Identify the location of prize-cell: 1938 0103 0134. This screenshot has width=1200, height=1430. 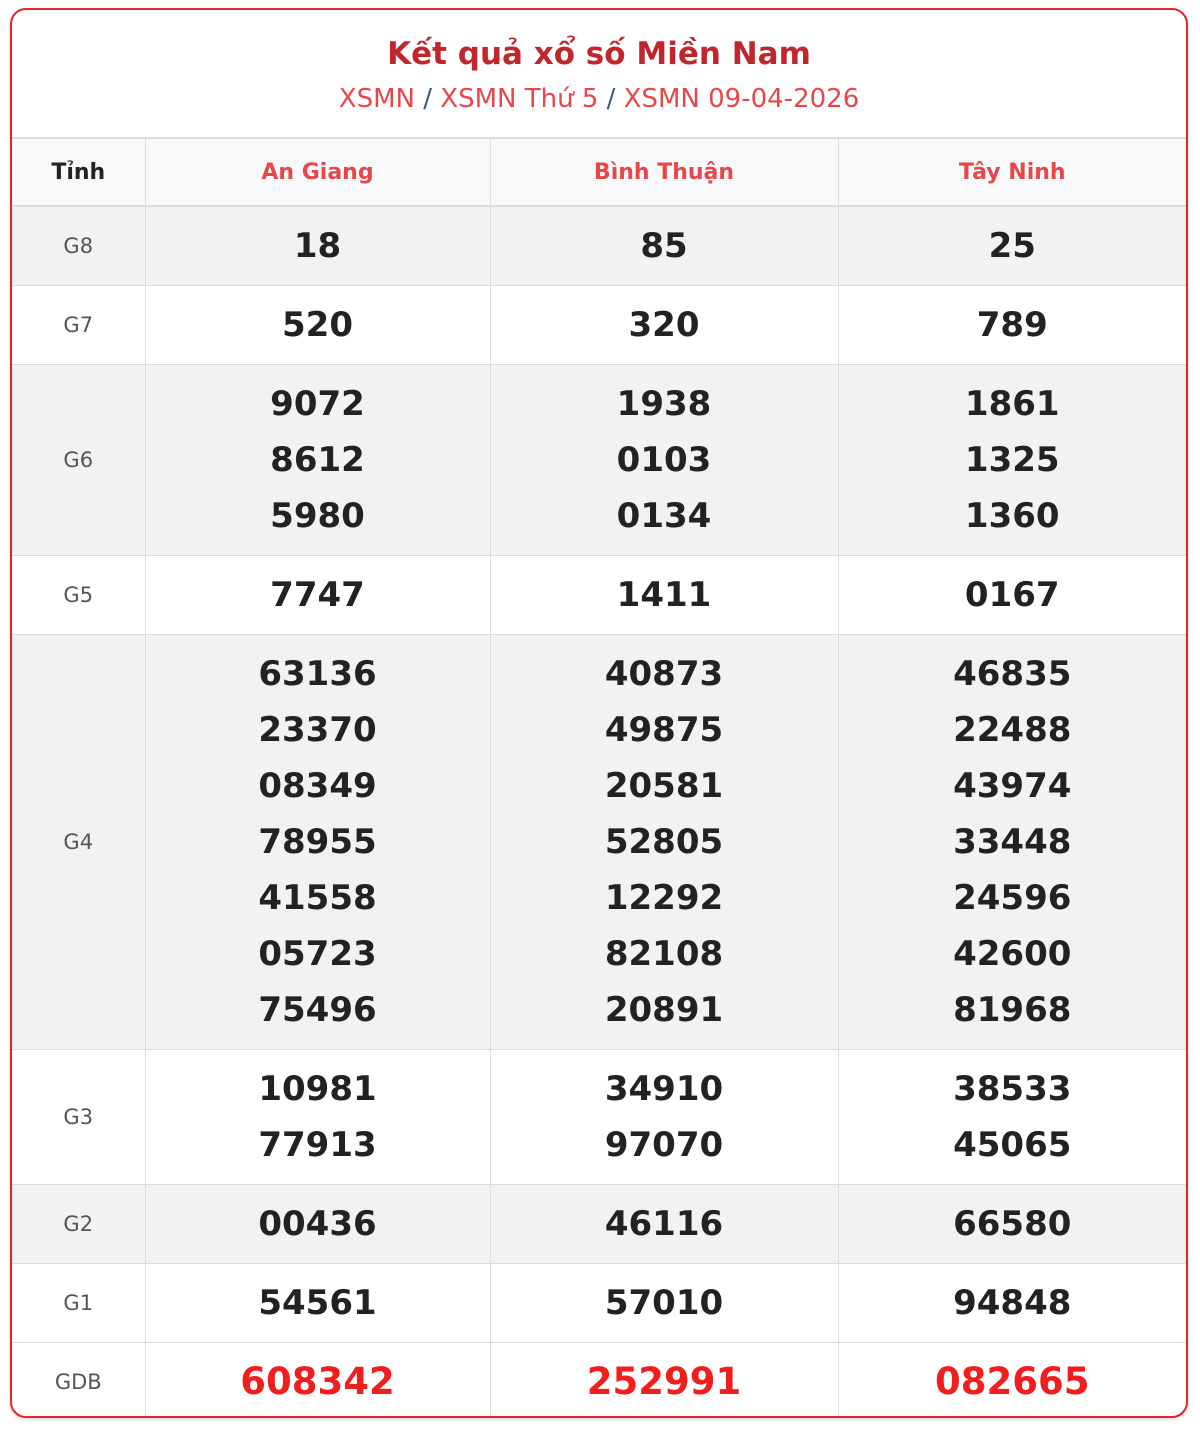
(664, 460).